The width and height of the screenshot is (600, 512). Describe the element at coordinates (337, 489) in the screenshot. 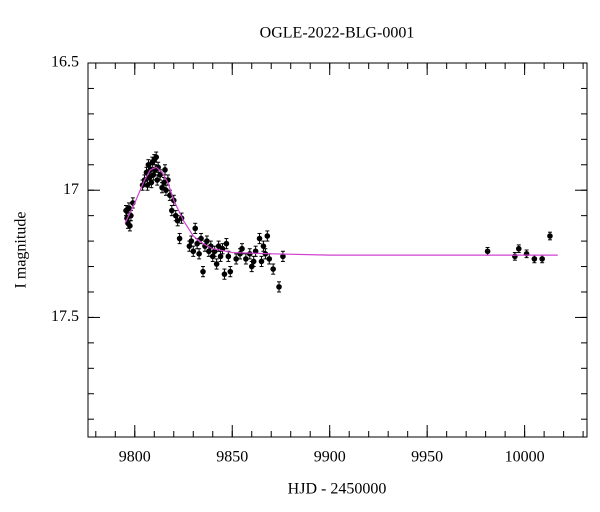

I see `x-axis-label: HJD - 2450000` at that location.